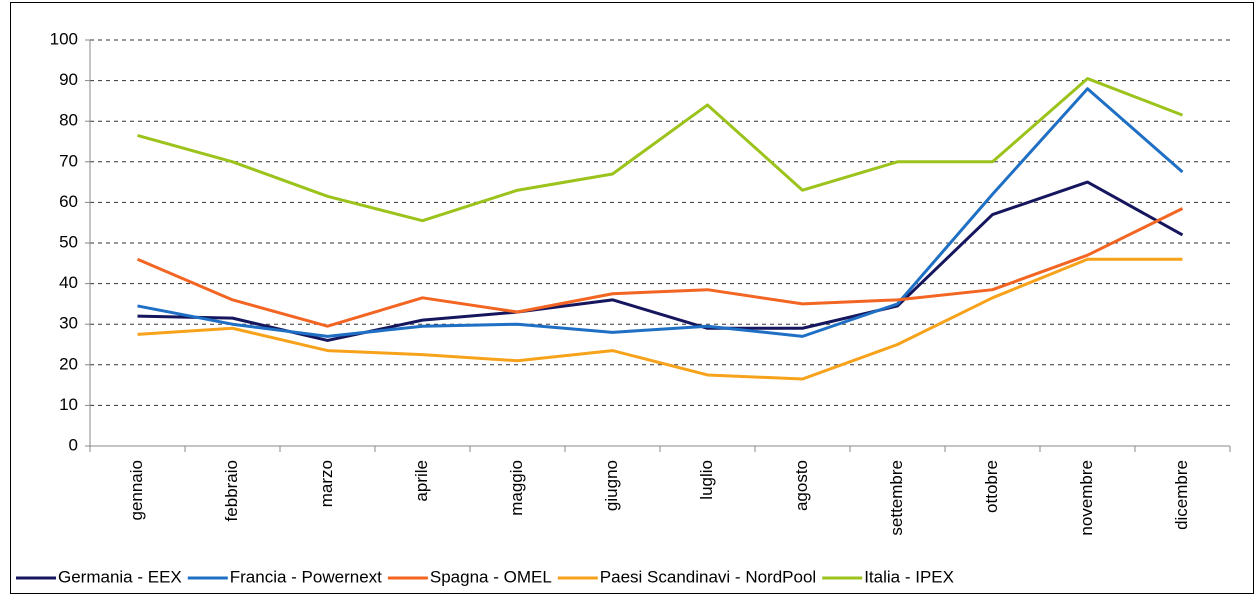 Image resolution: width=1256 pixels, height=596 pixels. What do you see at coordinates (706, 480) in the screenshot?
I see `x-tick-label: luglio` at bounding box center [706, 480].